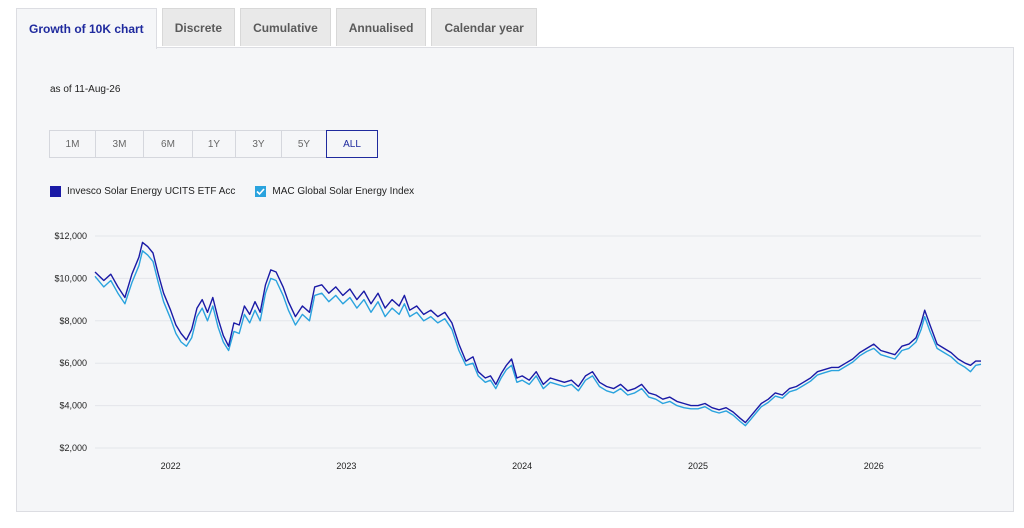 Image resolution: width=1024 pixels, height=528 pixels. What do you see at coordinates (151, 191) in the screenshot?
I see `legend-label-fund: Invesco Solar Energy UCITS ETF Acc` at bounding box center [151, 191].